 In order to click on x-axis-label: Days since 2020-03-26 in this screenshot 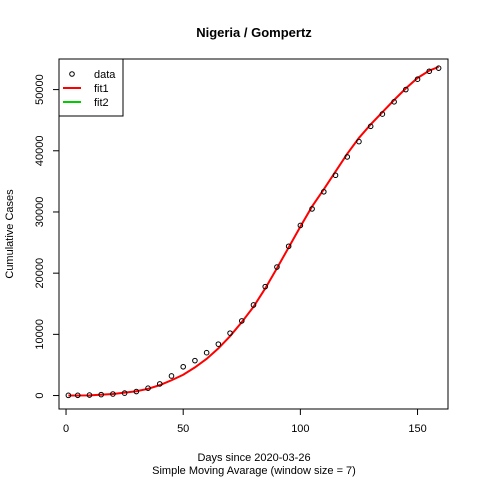, I will do `click(253, 458)`.